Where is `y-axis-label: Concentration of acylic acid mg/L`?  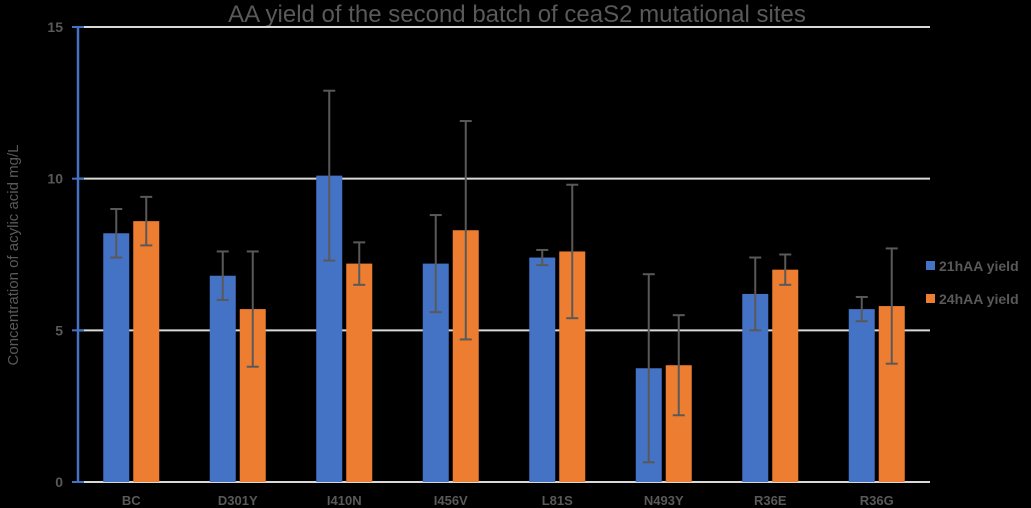
y-axis-label: Concentration of acylic acid mg/L is located at coordinates (13, 255).